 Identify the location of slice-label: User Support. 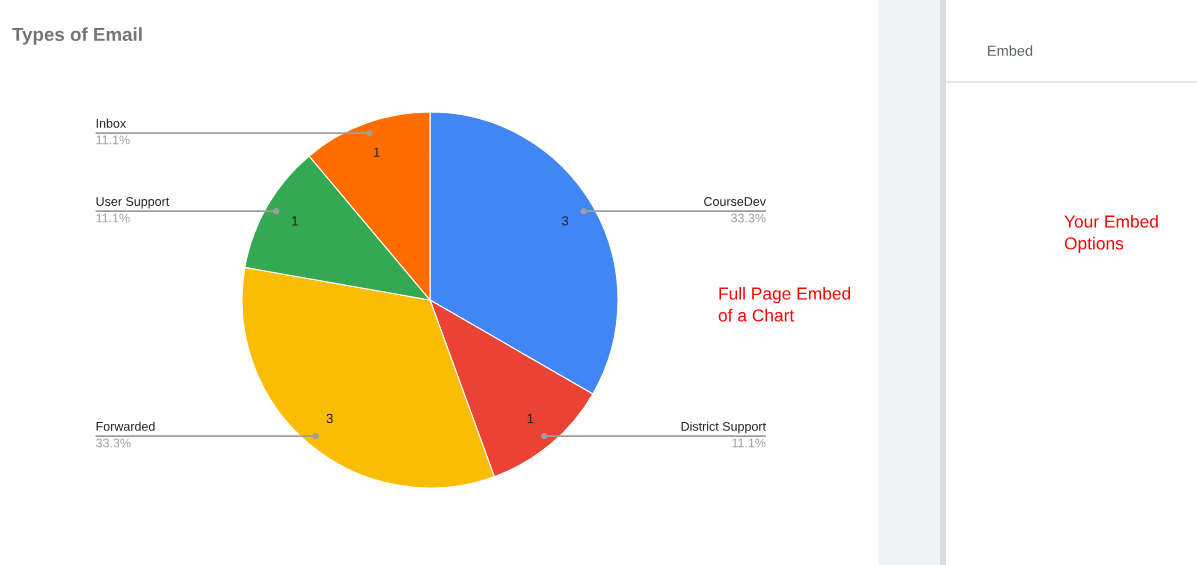
(133, 203).